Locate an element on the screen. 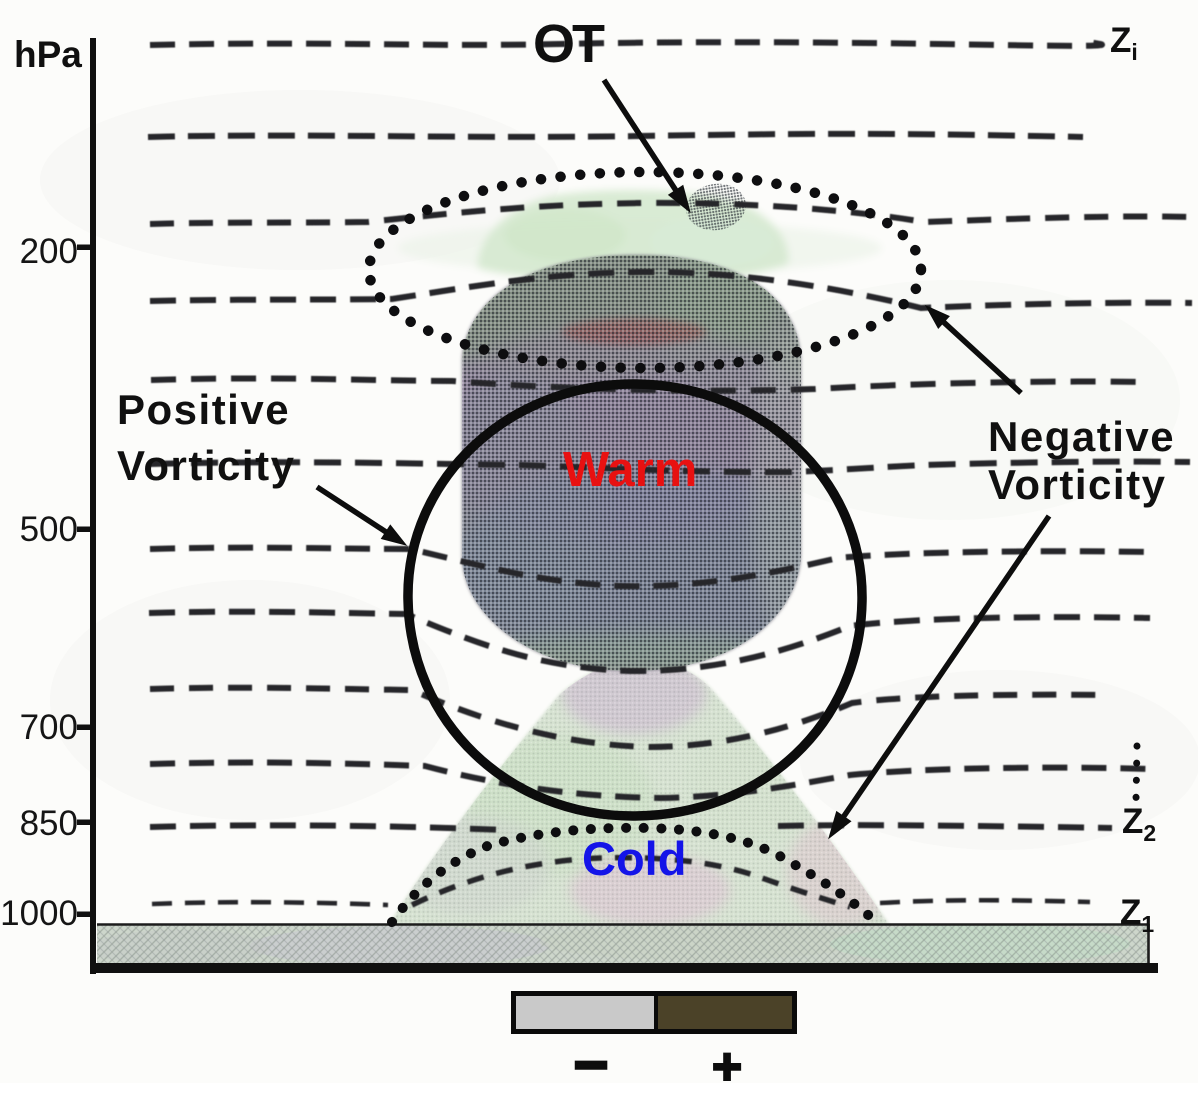 The width and height of the screenshot is (1198, 1098). isoline-11-right is located at coordinates (945, 826).